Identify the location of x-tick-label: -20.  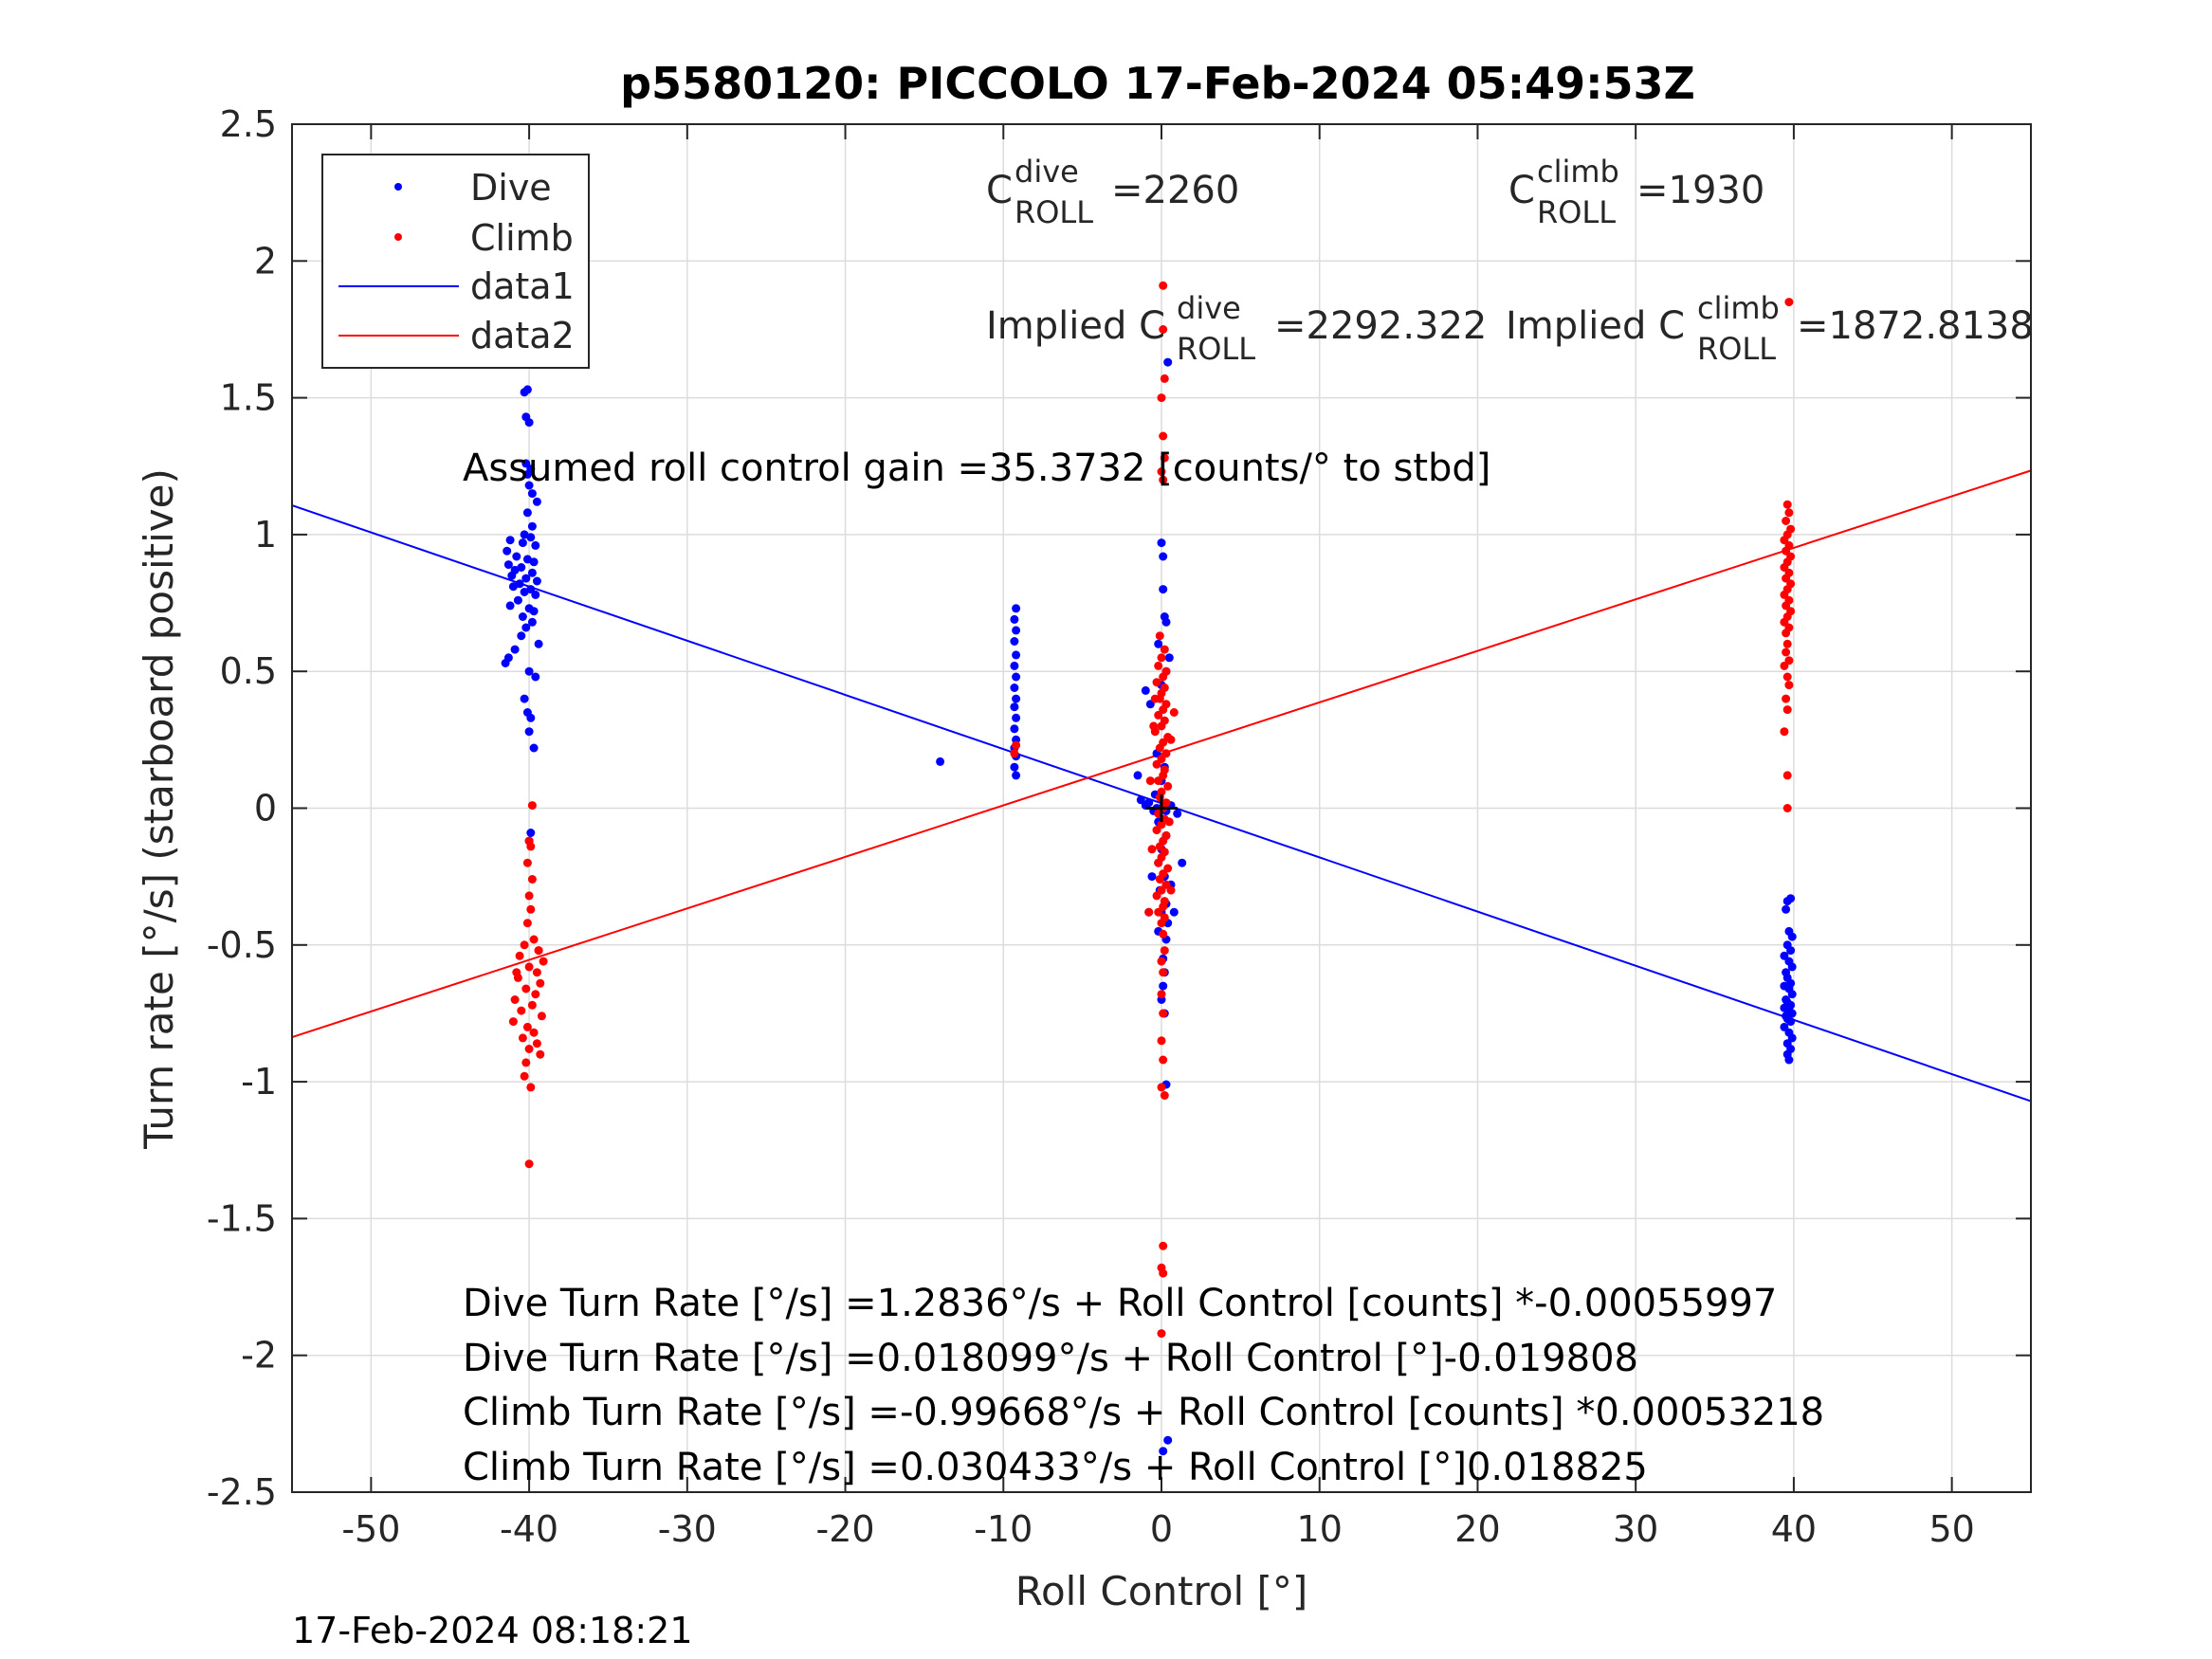
(845, 1529).